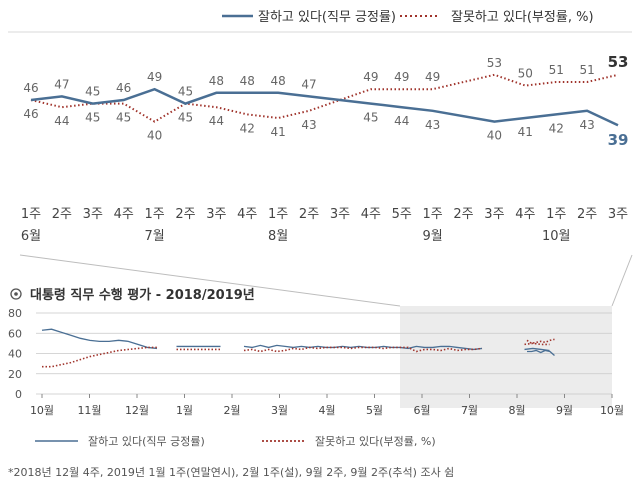 This screenshot has width=640, height=484. Describe the element at coordinates (31, 236) in the screenshot. I see `x-tick-month: 6월` at that location.